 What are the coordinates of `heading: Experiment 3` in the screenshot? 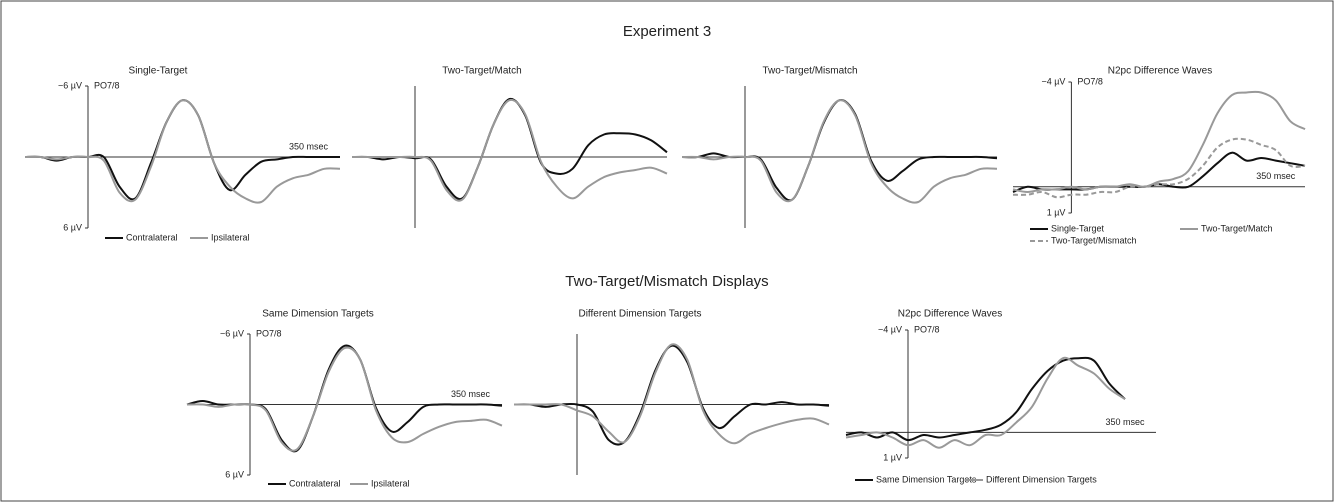 It's located at (667, 31).